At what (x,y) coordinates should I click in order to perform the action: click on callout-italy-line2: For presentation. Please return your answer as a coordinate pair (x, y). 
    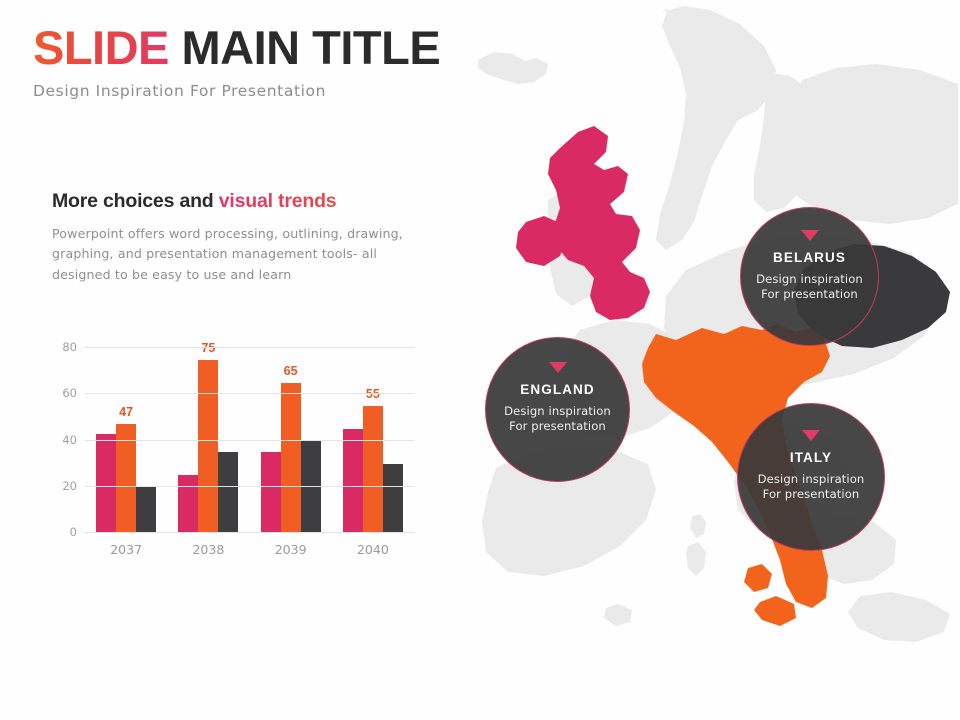
    Looking at the image, I should click on (811, 494).